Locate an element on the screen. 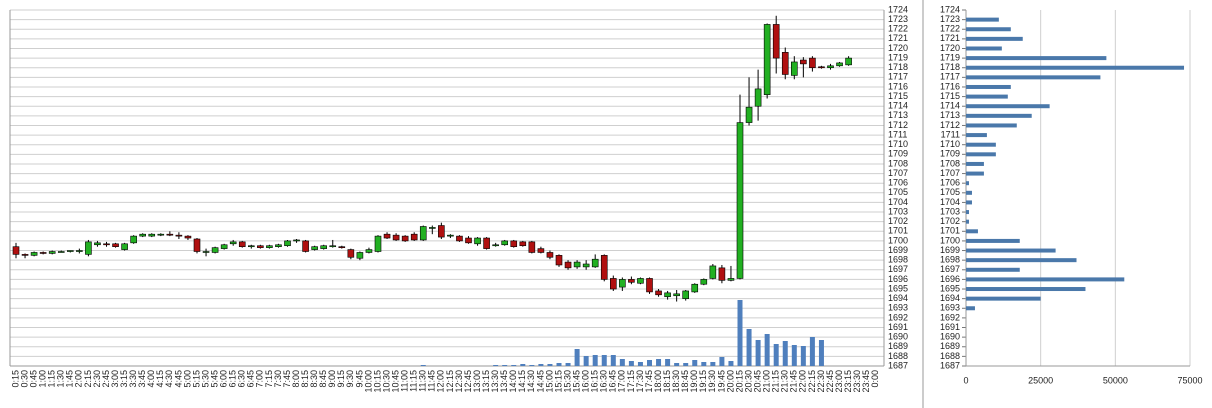 The image size is (1212, 408). x-tick-label: 0:15 is located at coordinates (15, 379).